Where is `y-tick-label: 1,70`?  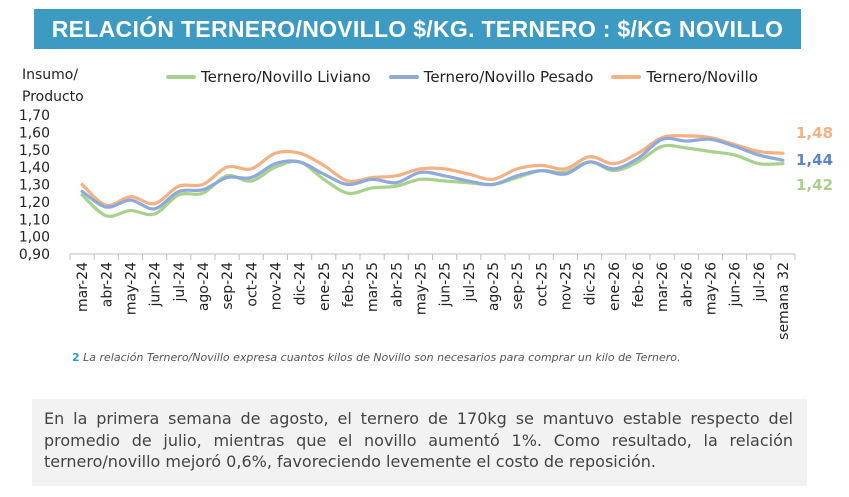 y-tick-label: 1,70 is located at coordinates (34, 116).